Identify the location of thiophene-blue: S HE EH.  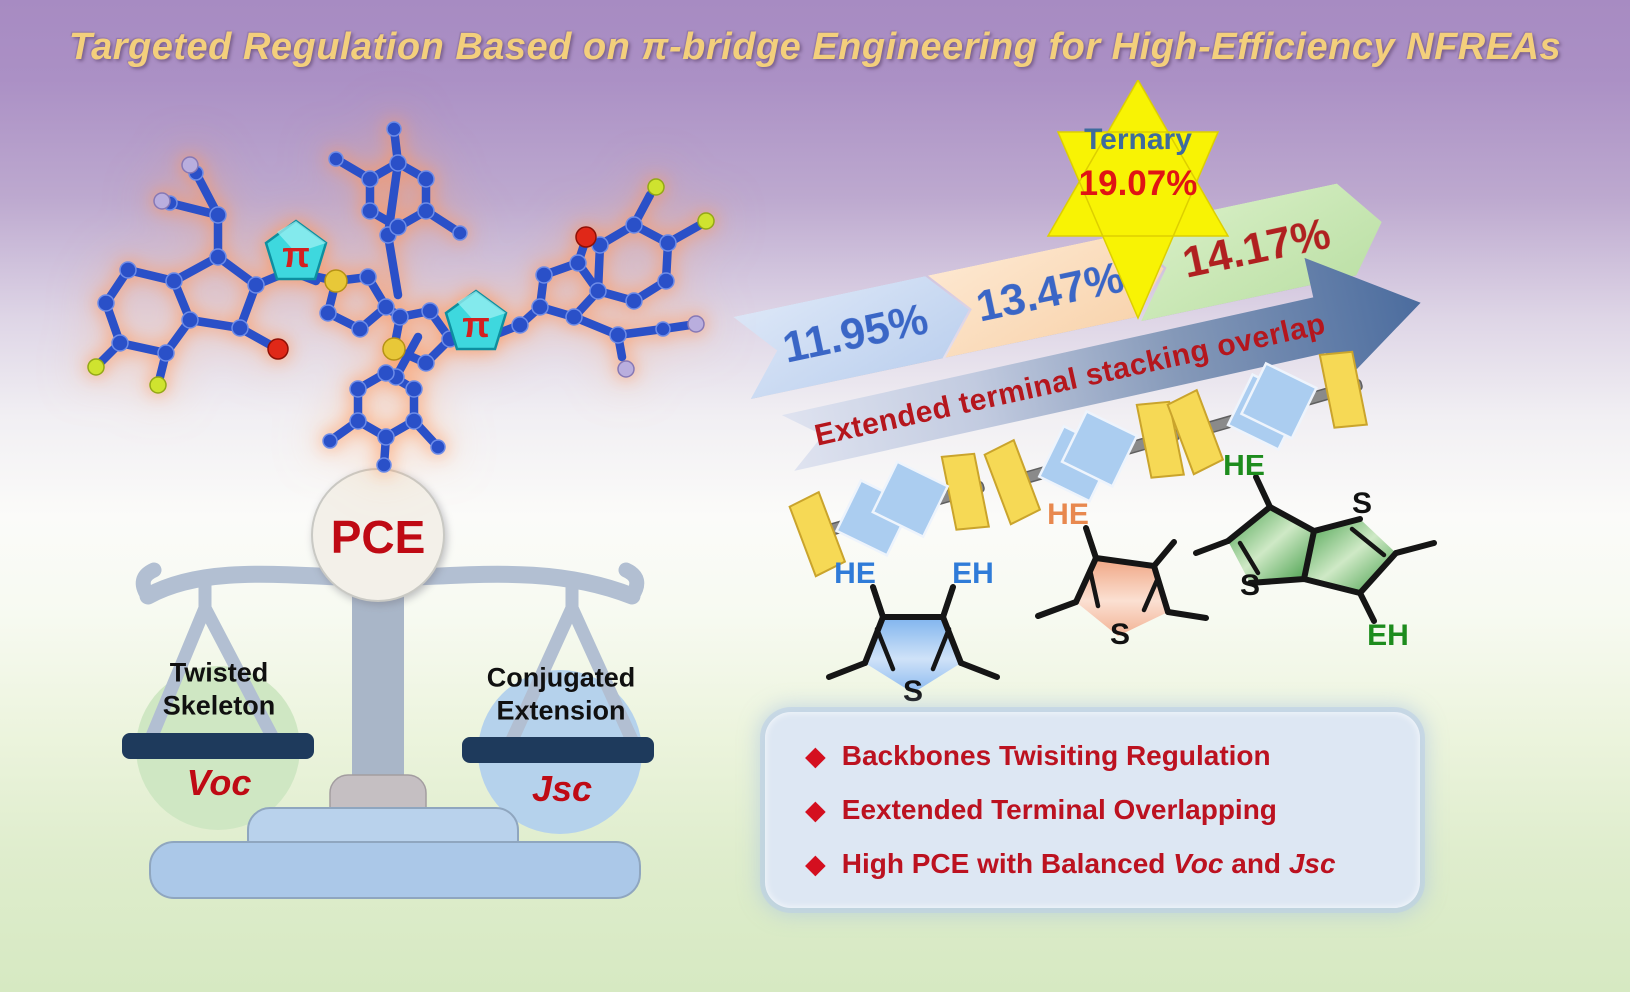
(913, 632).